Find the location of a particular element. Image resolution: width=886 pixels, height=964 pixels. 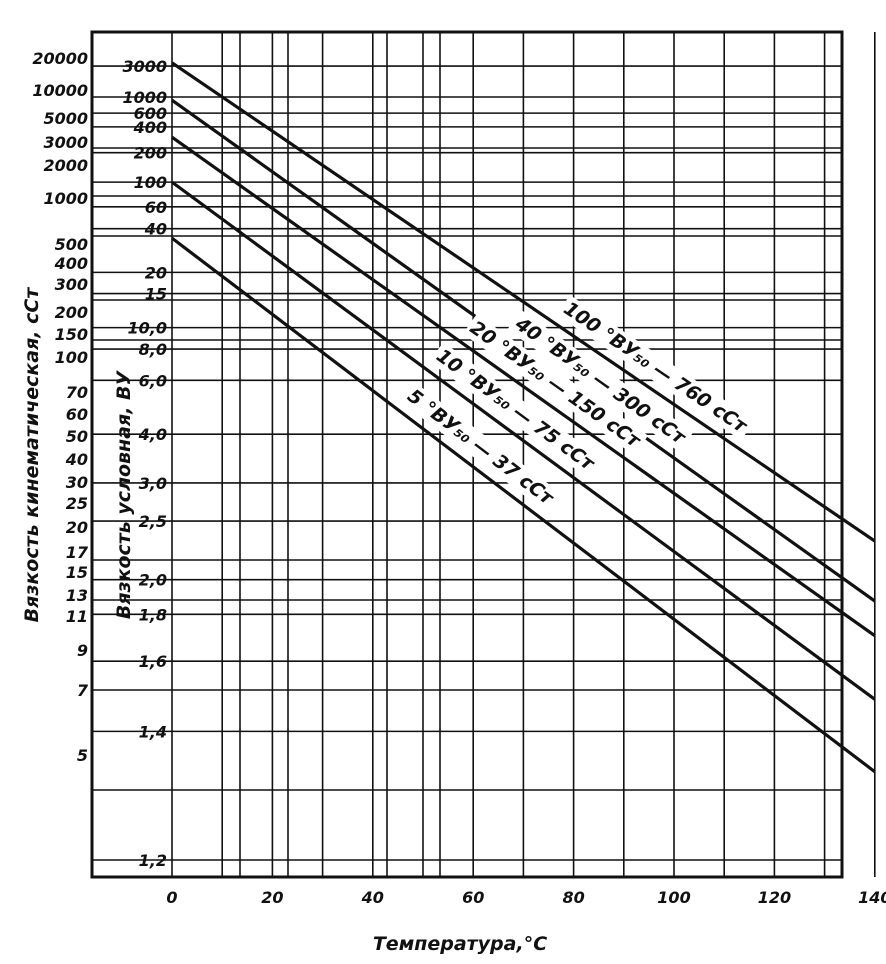

x-tick-label: 60 is located at coordinates (473, 897).